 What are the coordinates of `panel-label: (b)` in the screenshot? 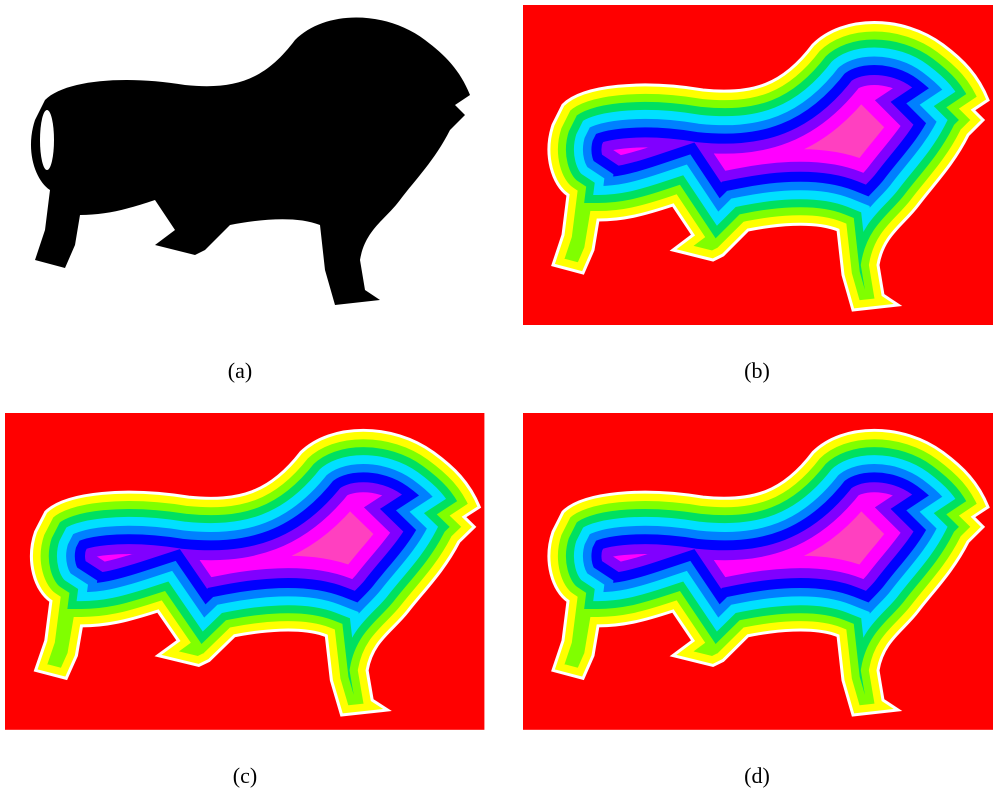 It's located at (757, 370).